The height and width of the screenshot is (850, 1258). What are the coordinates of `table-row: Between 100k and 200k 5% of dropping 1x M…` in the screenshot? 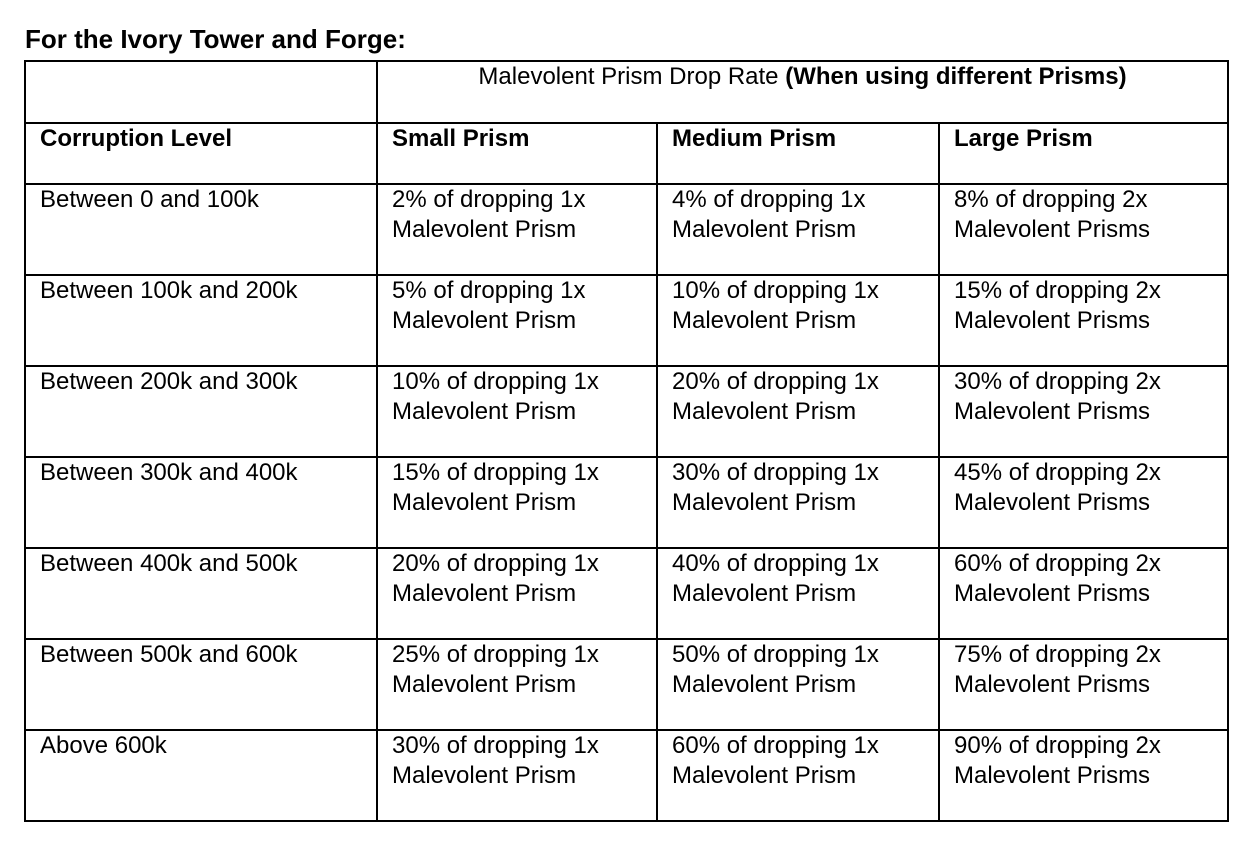 It's located at (626, 320).